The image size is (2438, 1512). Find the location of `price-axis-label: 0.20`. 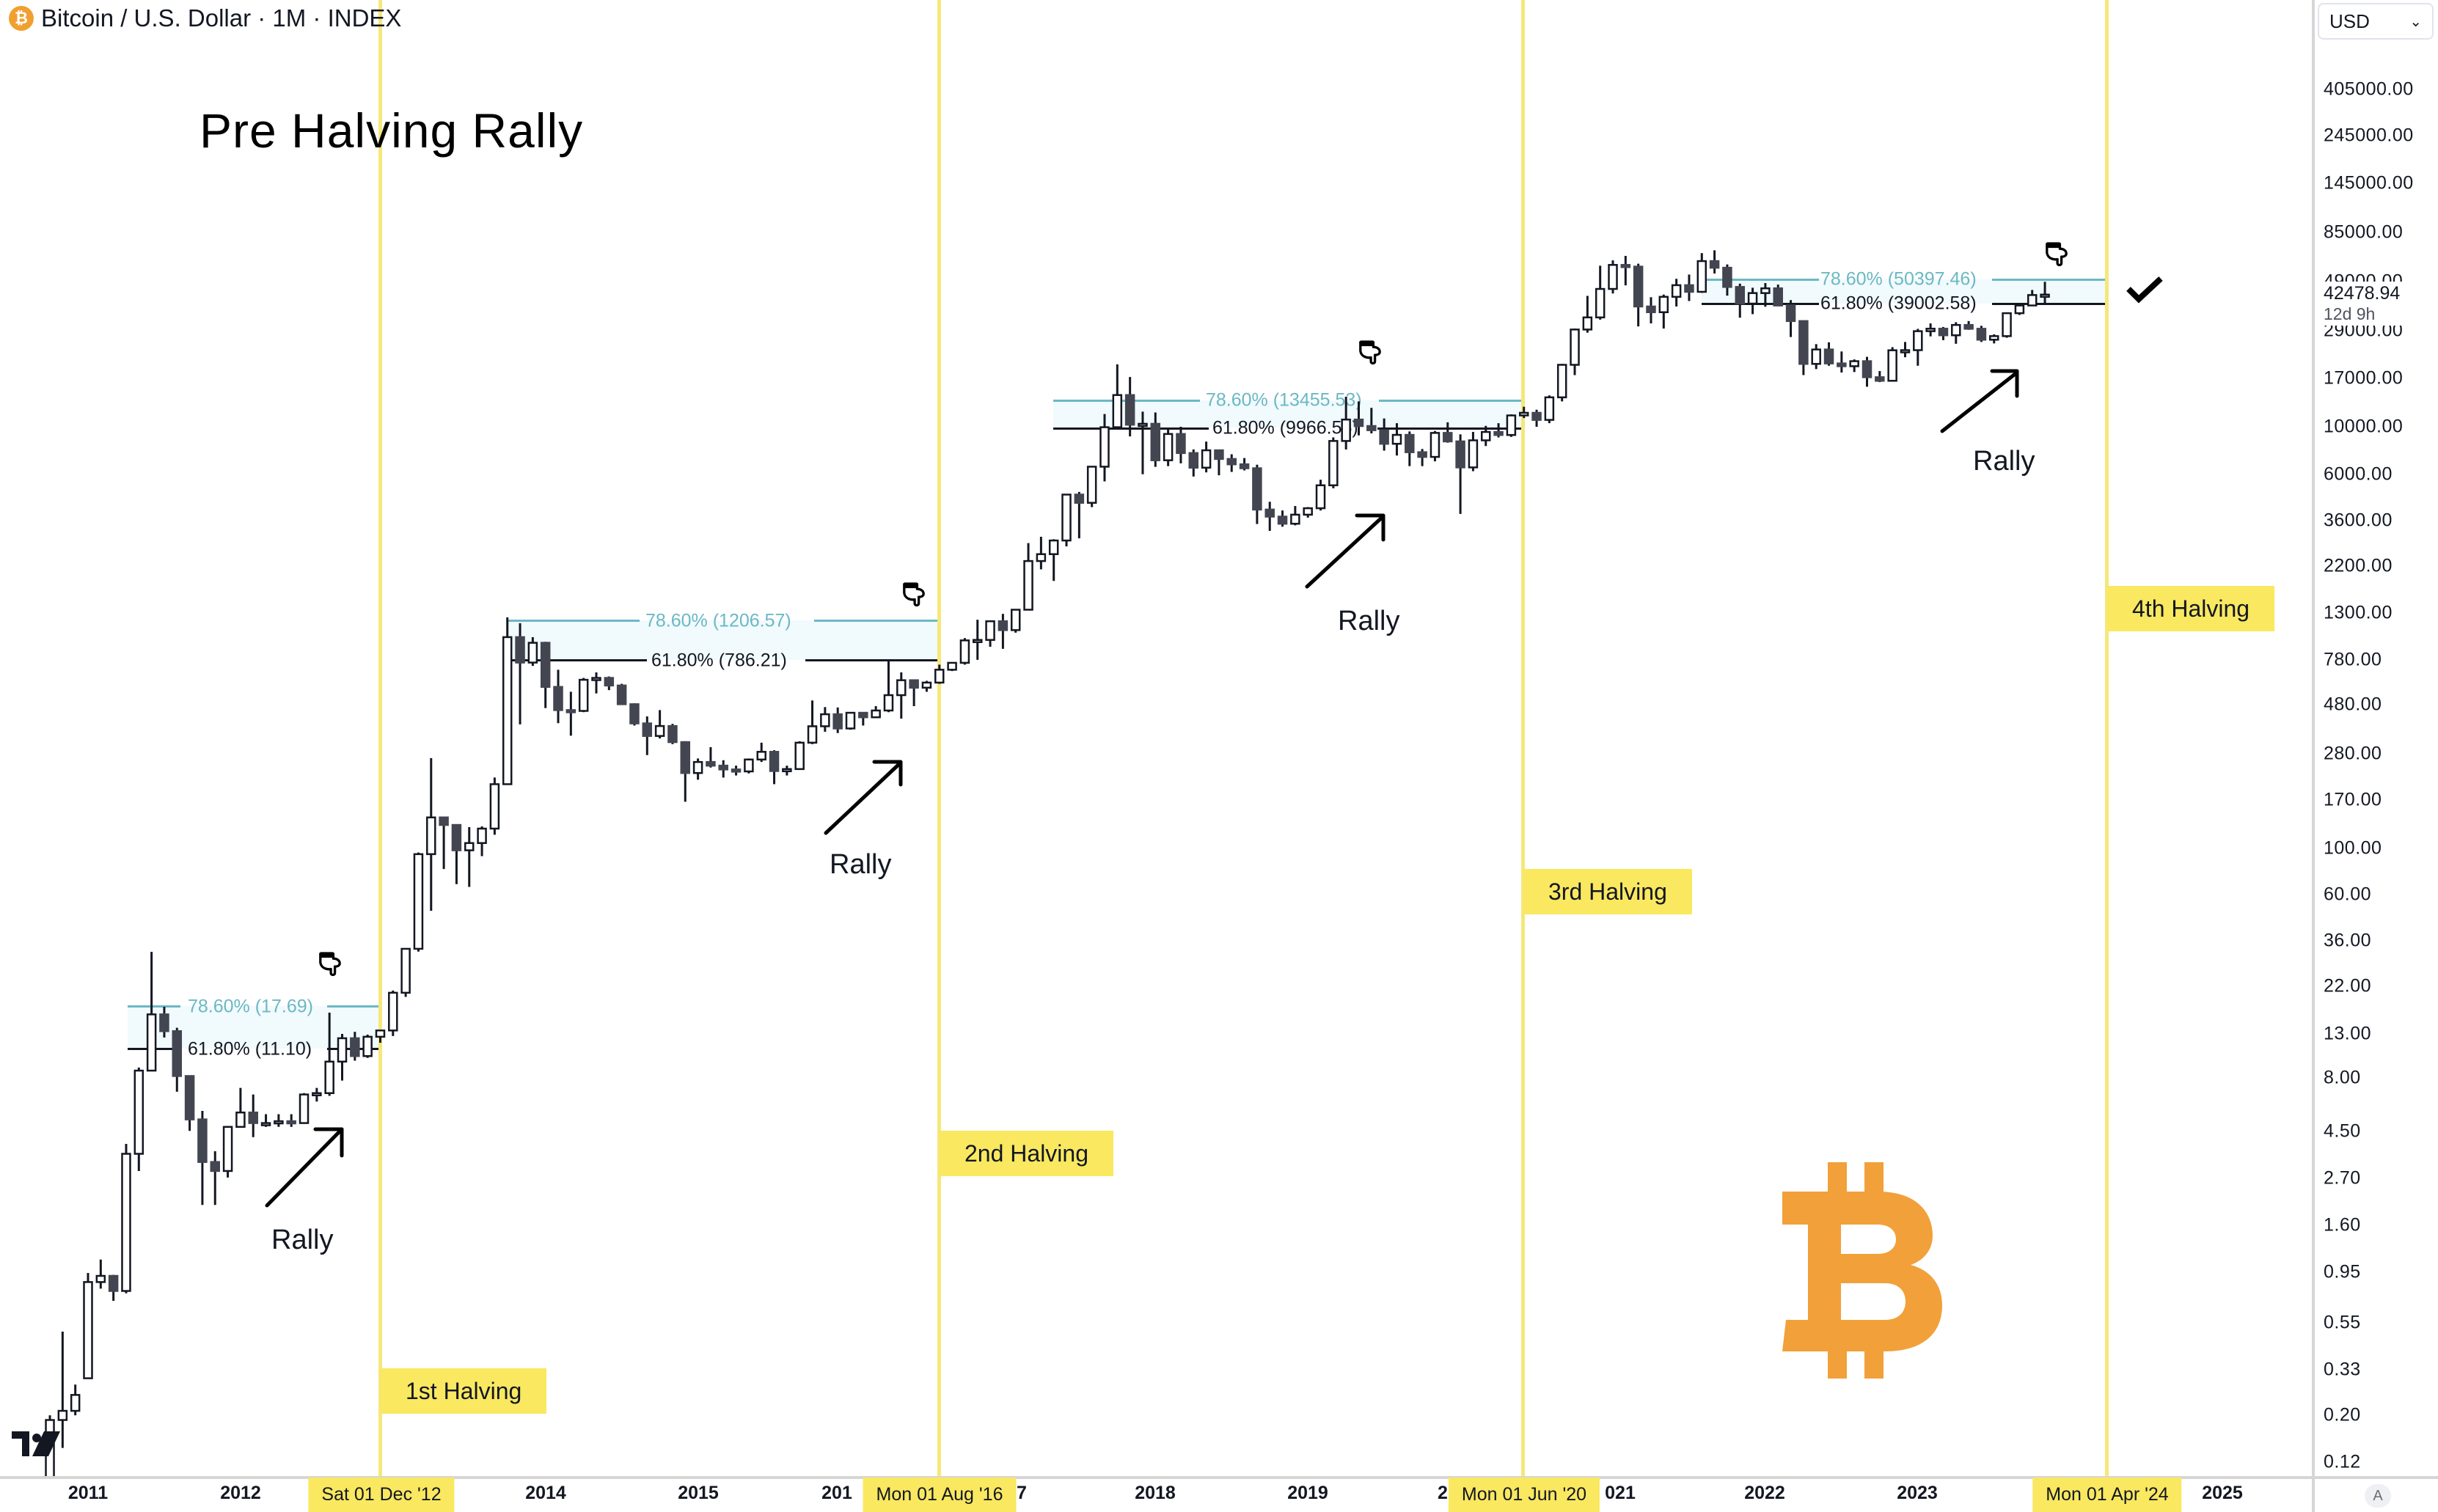

price-axis-label: 0.20 is located at coordinates (2342, 1414).